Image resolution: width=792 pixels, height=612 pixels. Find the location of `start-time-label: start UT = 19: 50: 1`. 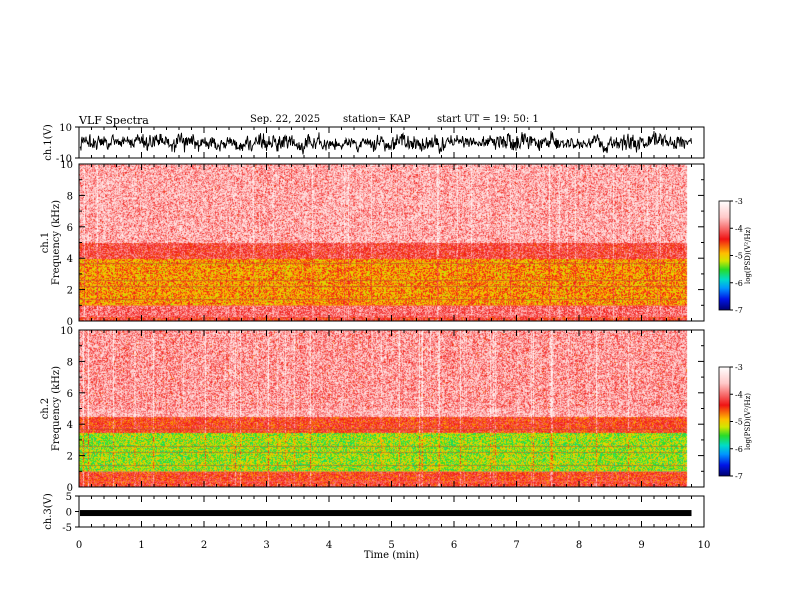

start-time-label: start UT = 19: 50: 1 is located at coordinates (488, 119).